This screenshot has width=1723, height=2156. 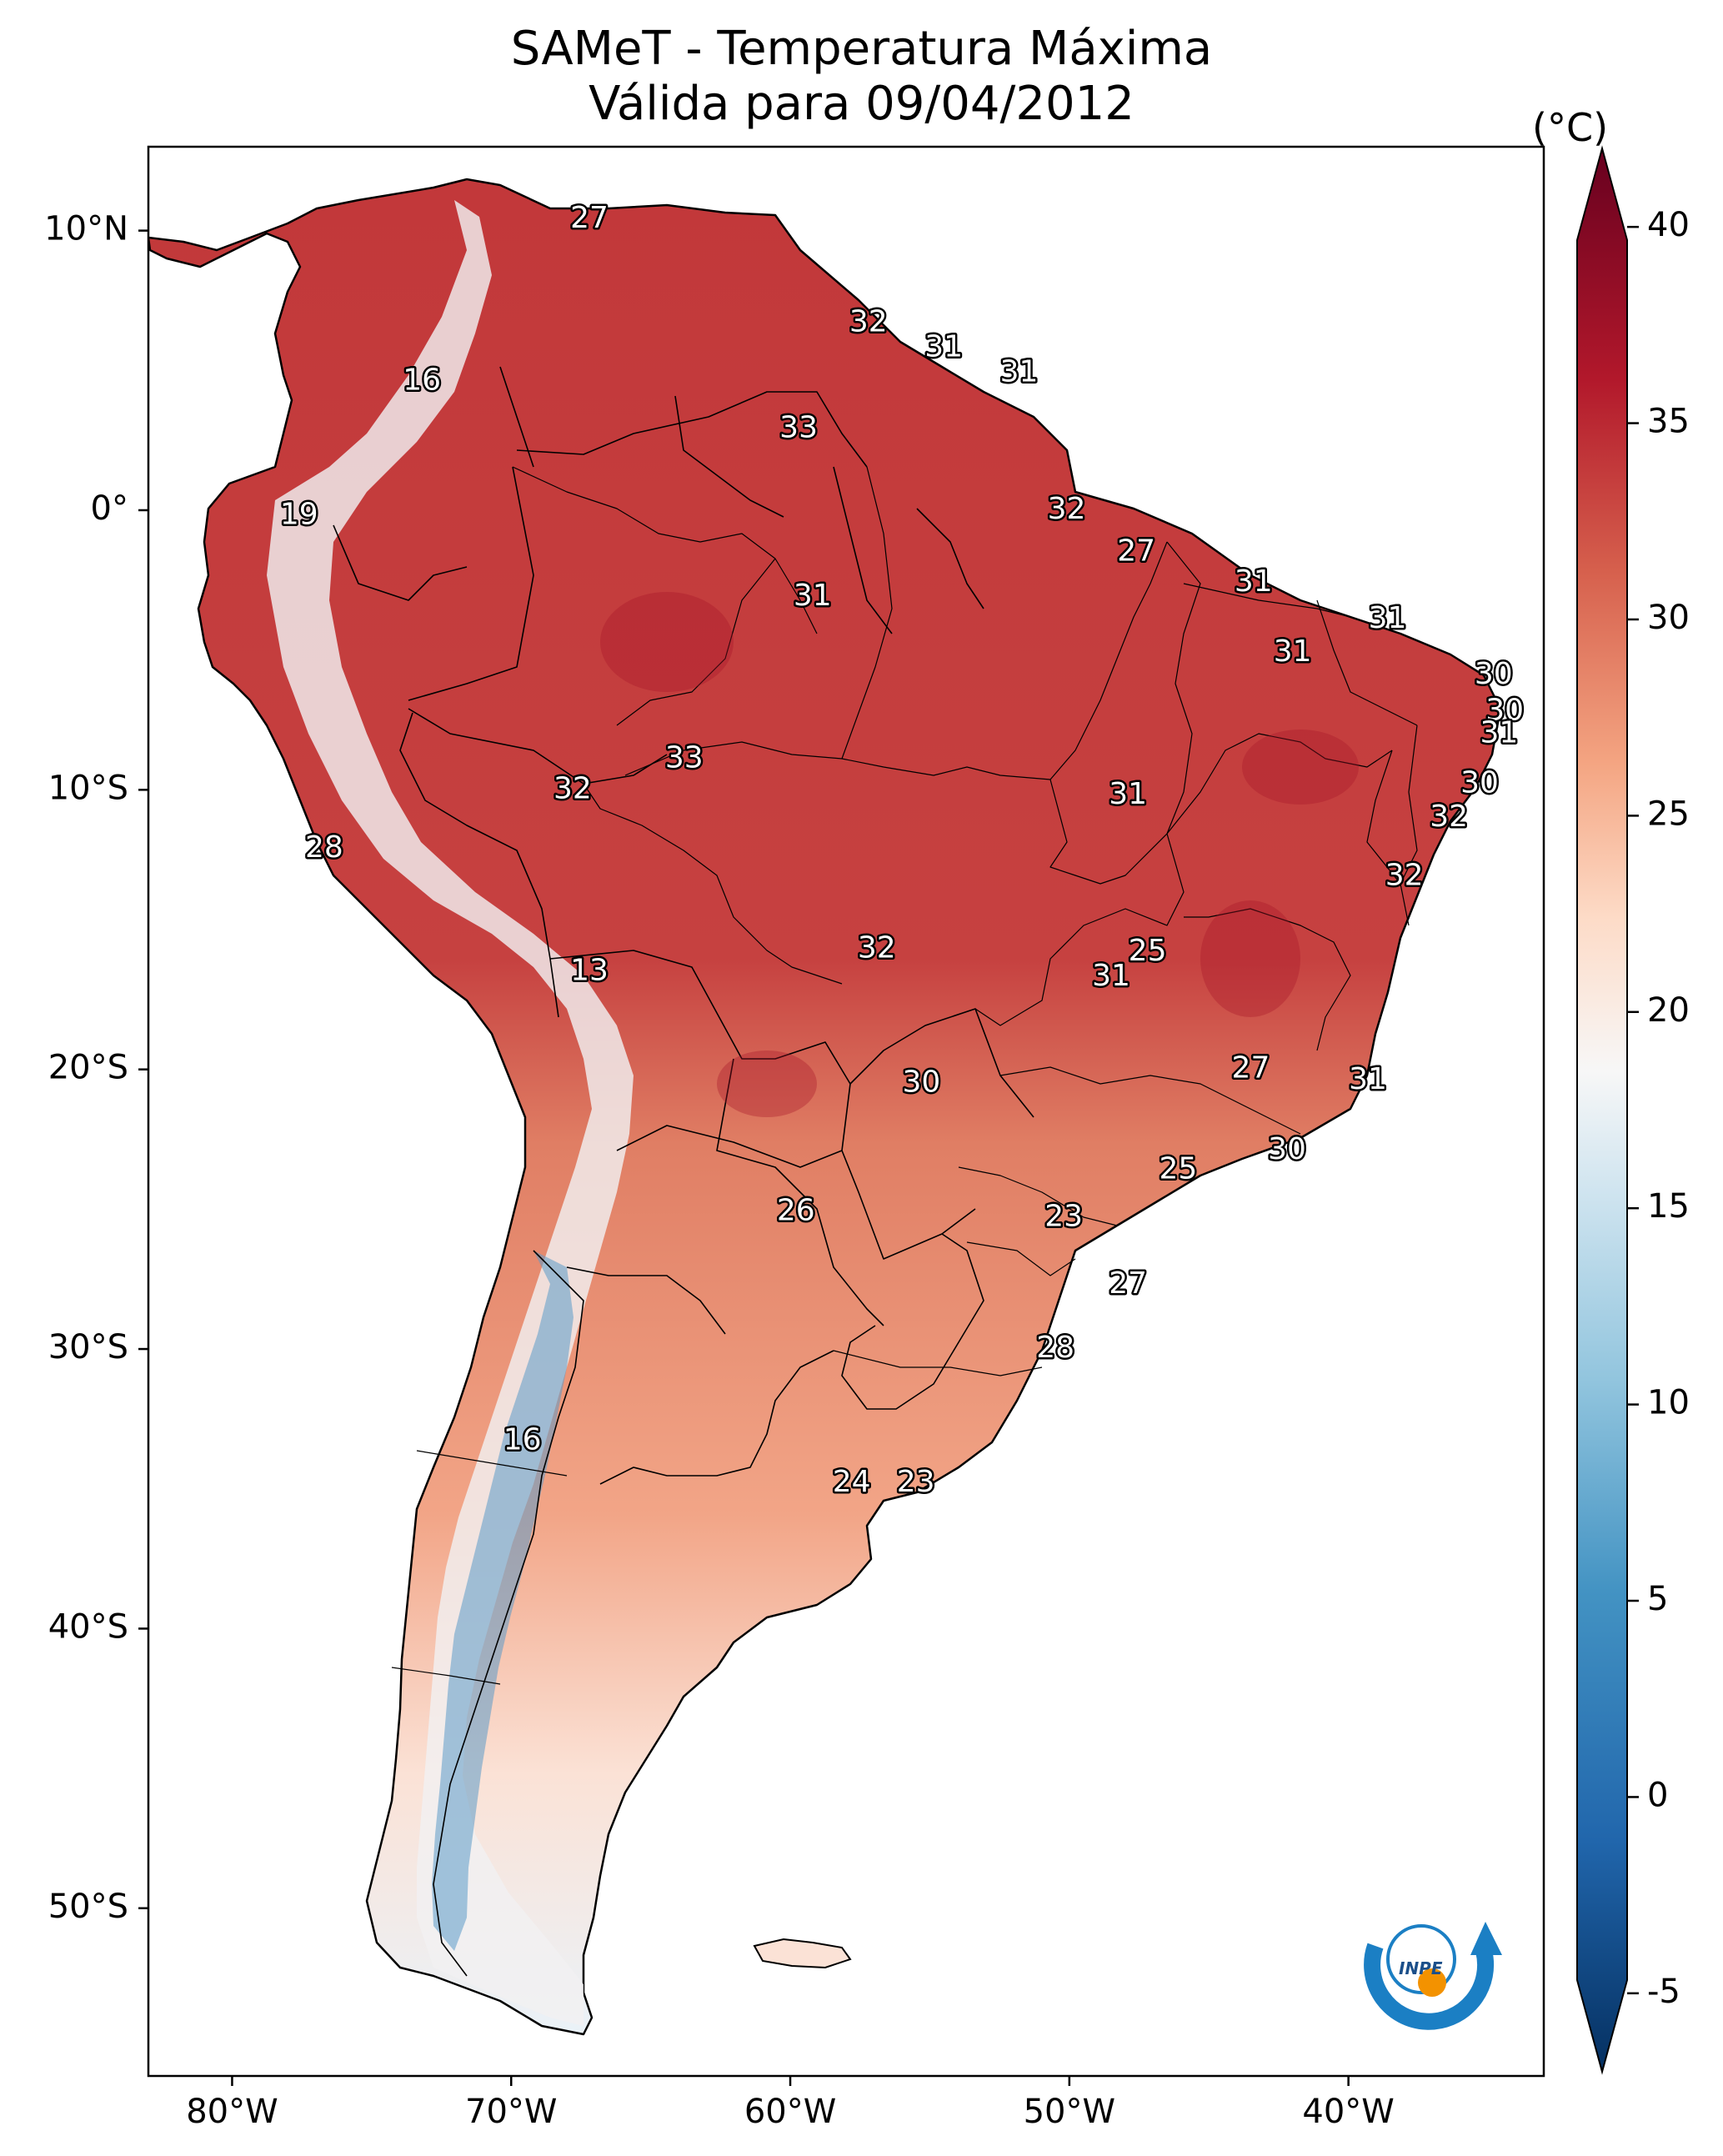 I want to click on colorbar-tick-label: -5, so click(x=1663, y=1992).